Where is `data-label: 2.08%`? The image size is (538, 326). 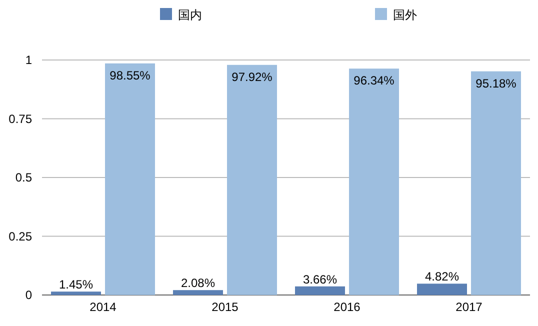
data-label: 2.08% is located at coordinates (198, 283).